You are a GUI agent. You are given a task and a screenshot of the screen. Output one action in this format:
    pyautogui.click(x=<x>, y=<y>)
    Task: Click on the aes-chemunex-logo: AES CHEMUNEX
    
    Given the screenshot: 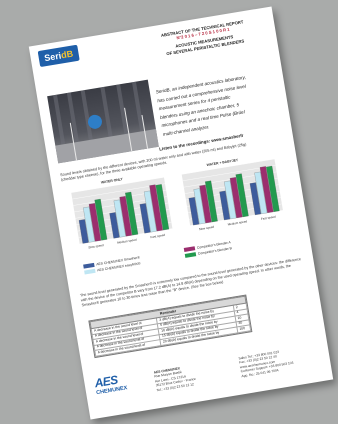 What is the action you would take?
    pyautogui.click(x=110, y=384)
    